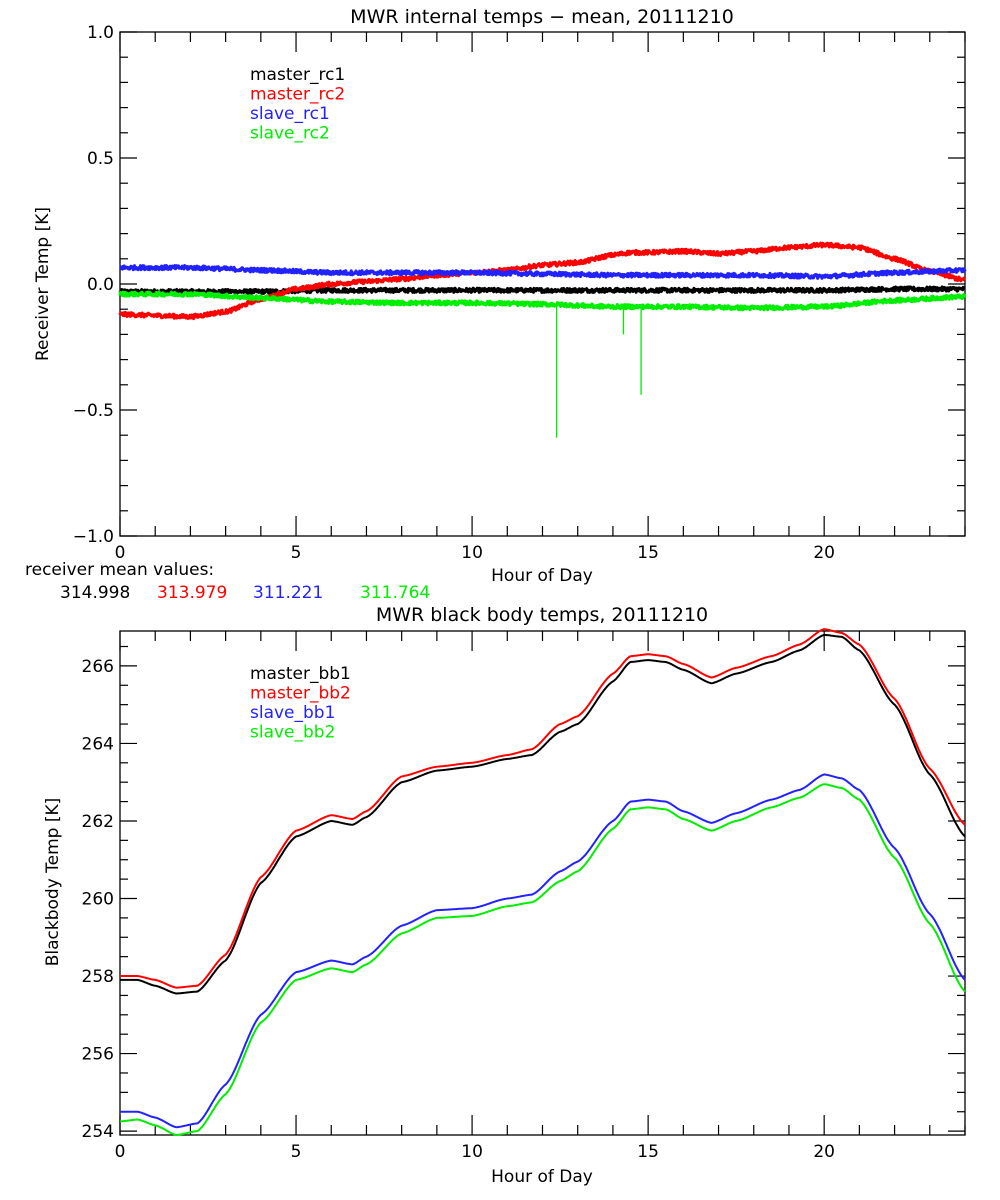 Image resolution: width=1000 pixels, height=1200 pixels. What do you see at coordinates (542, 615) in the screenshot?
I see `panel2-title: MWR black body temps, 20111210` at bounding box center [542, 615].